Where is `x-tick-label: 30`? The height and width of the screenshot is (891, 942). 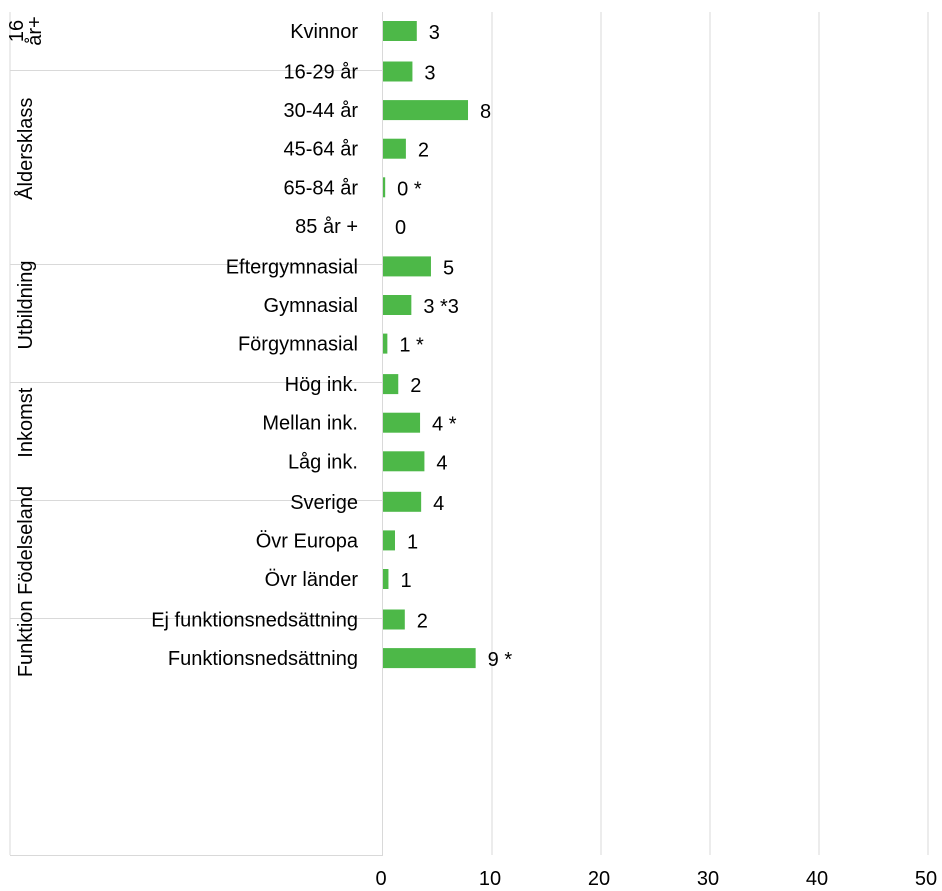 x-tick-label: 30 is located at coordinates (708, 879).